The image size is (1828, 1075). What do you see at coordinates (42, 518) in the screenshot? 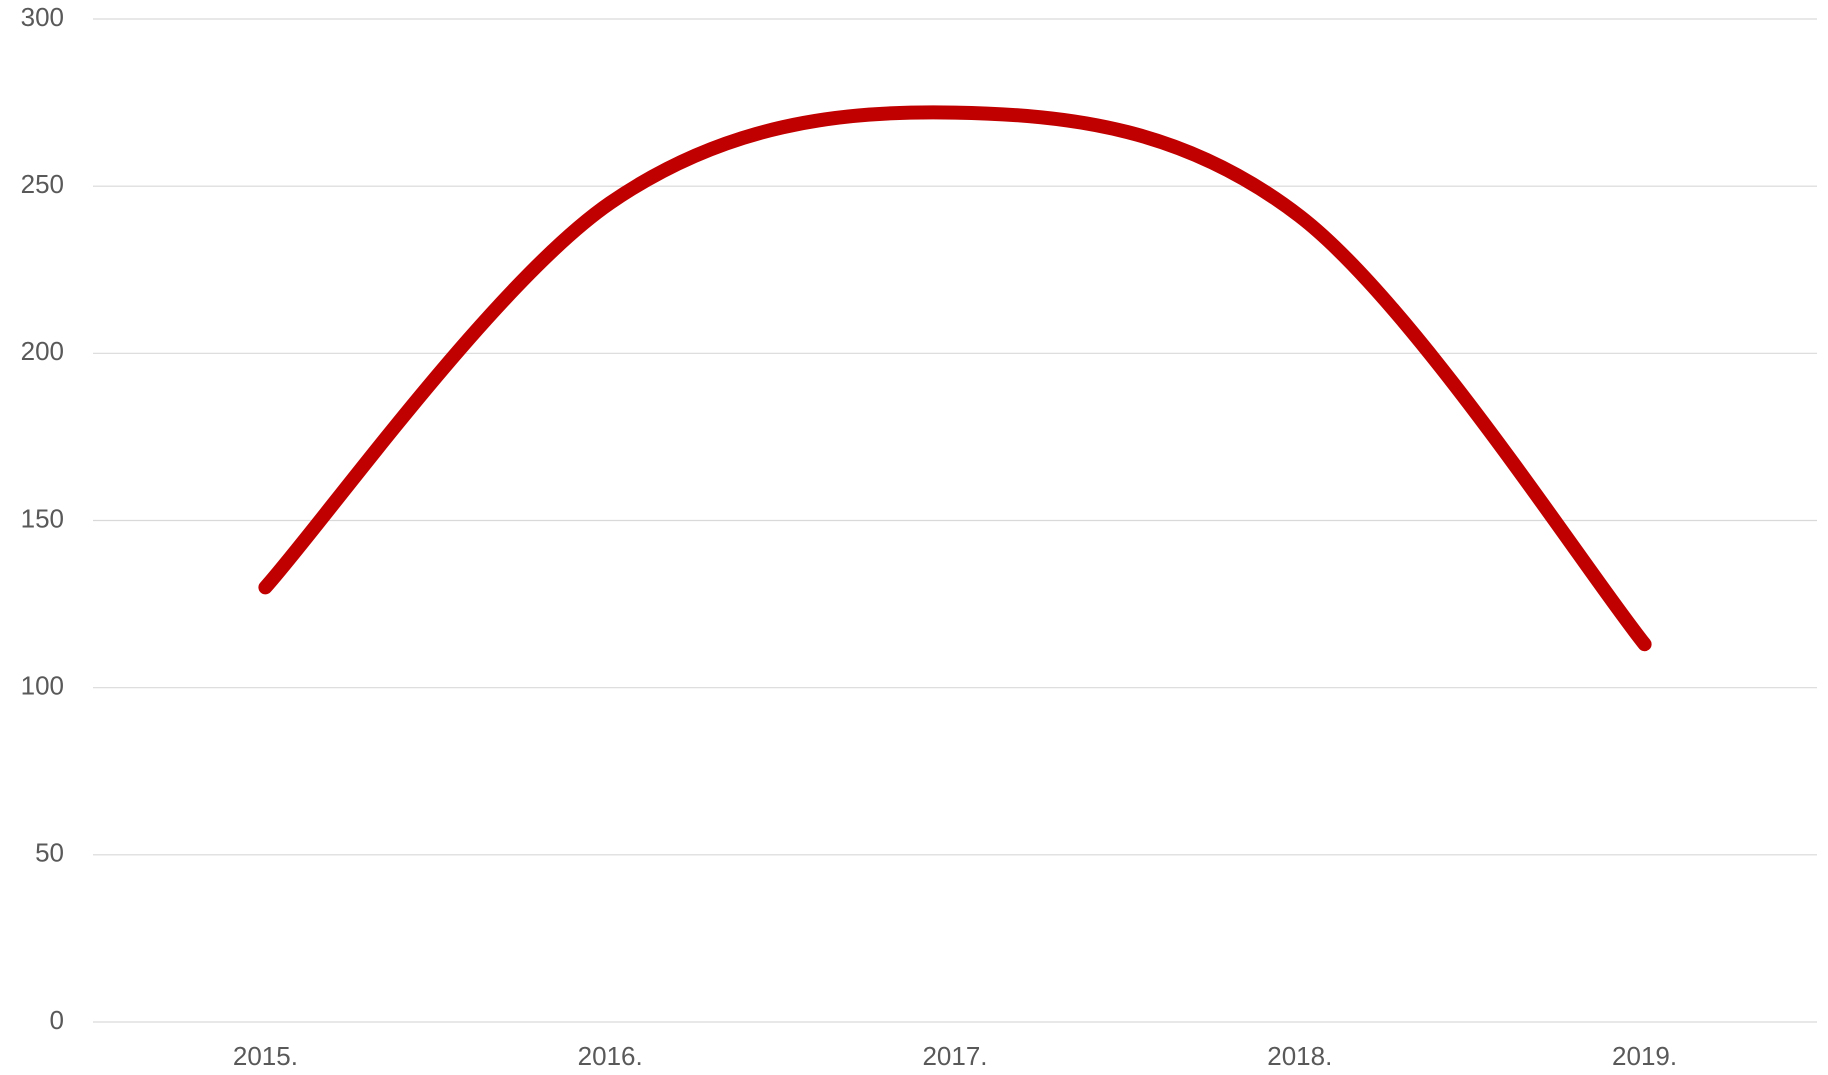
I see `y-tick-label: 150` at bounding box center [42, 518].